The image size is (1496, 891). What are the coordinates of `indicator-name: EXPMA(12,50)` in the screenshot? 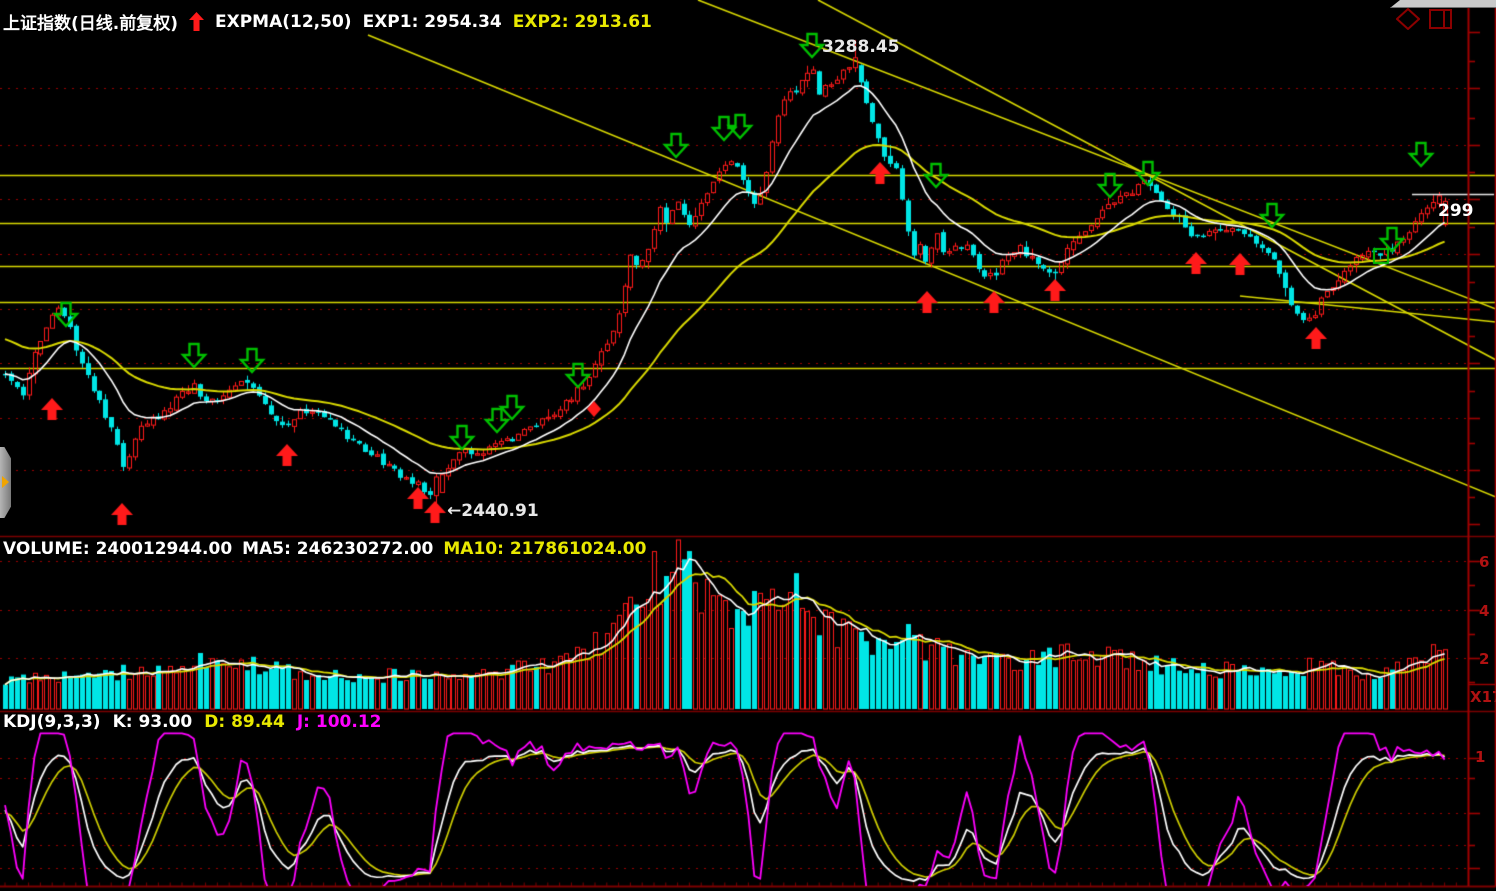 It's located at (283, 21).